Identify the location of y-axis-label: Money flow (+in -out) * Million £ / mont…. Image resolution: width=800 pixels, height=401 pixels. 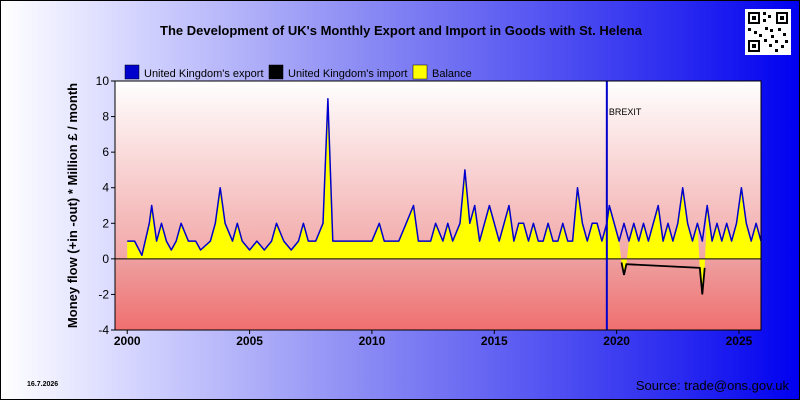
(72, 205).